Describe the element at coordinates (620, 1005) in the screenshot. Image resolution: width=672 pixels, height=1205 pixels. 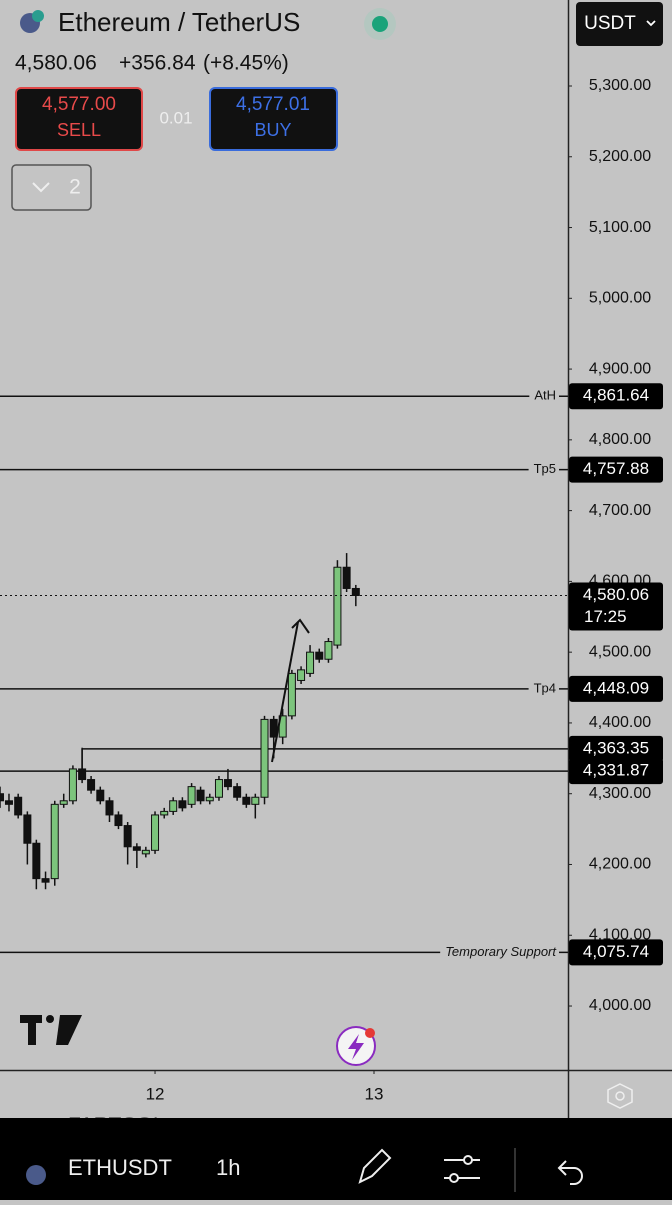
I see `y-tick-label: 4,000.00` at that location.